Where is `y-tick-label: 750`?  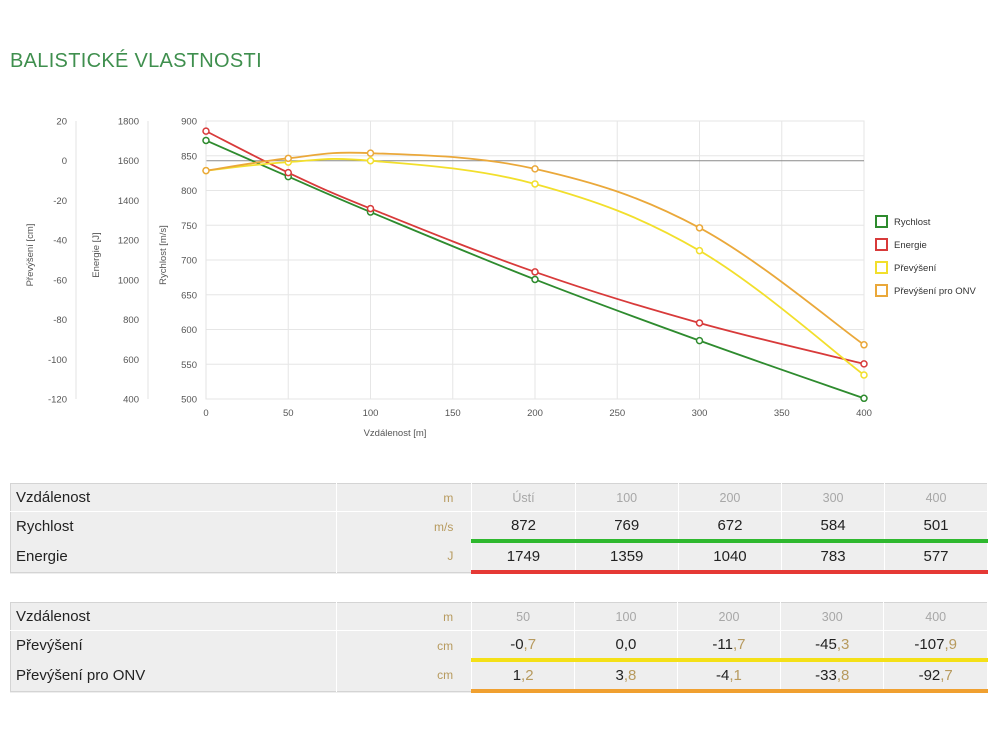 y-tick-label: 750 is located at coordinates (189, 226).